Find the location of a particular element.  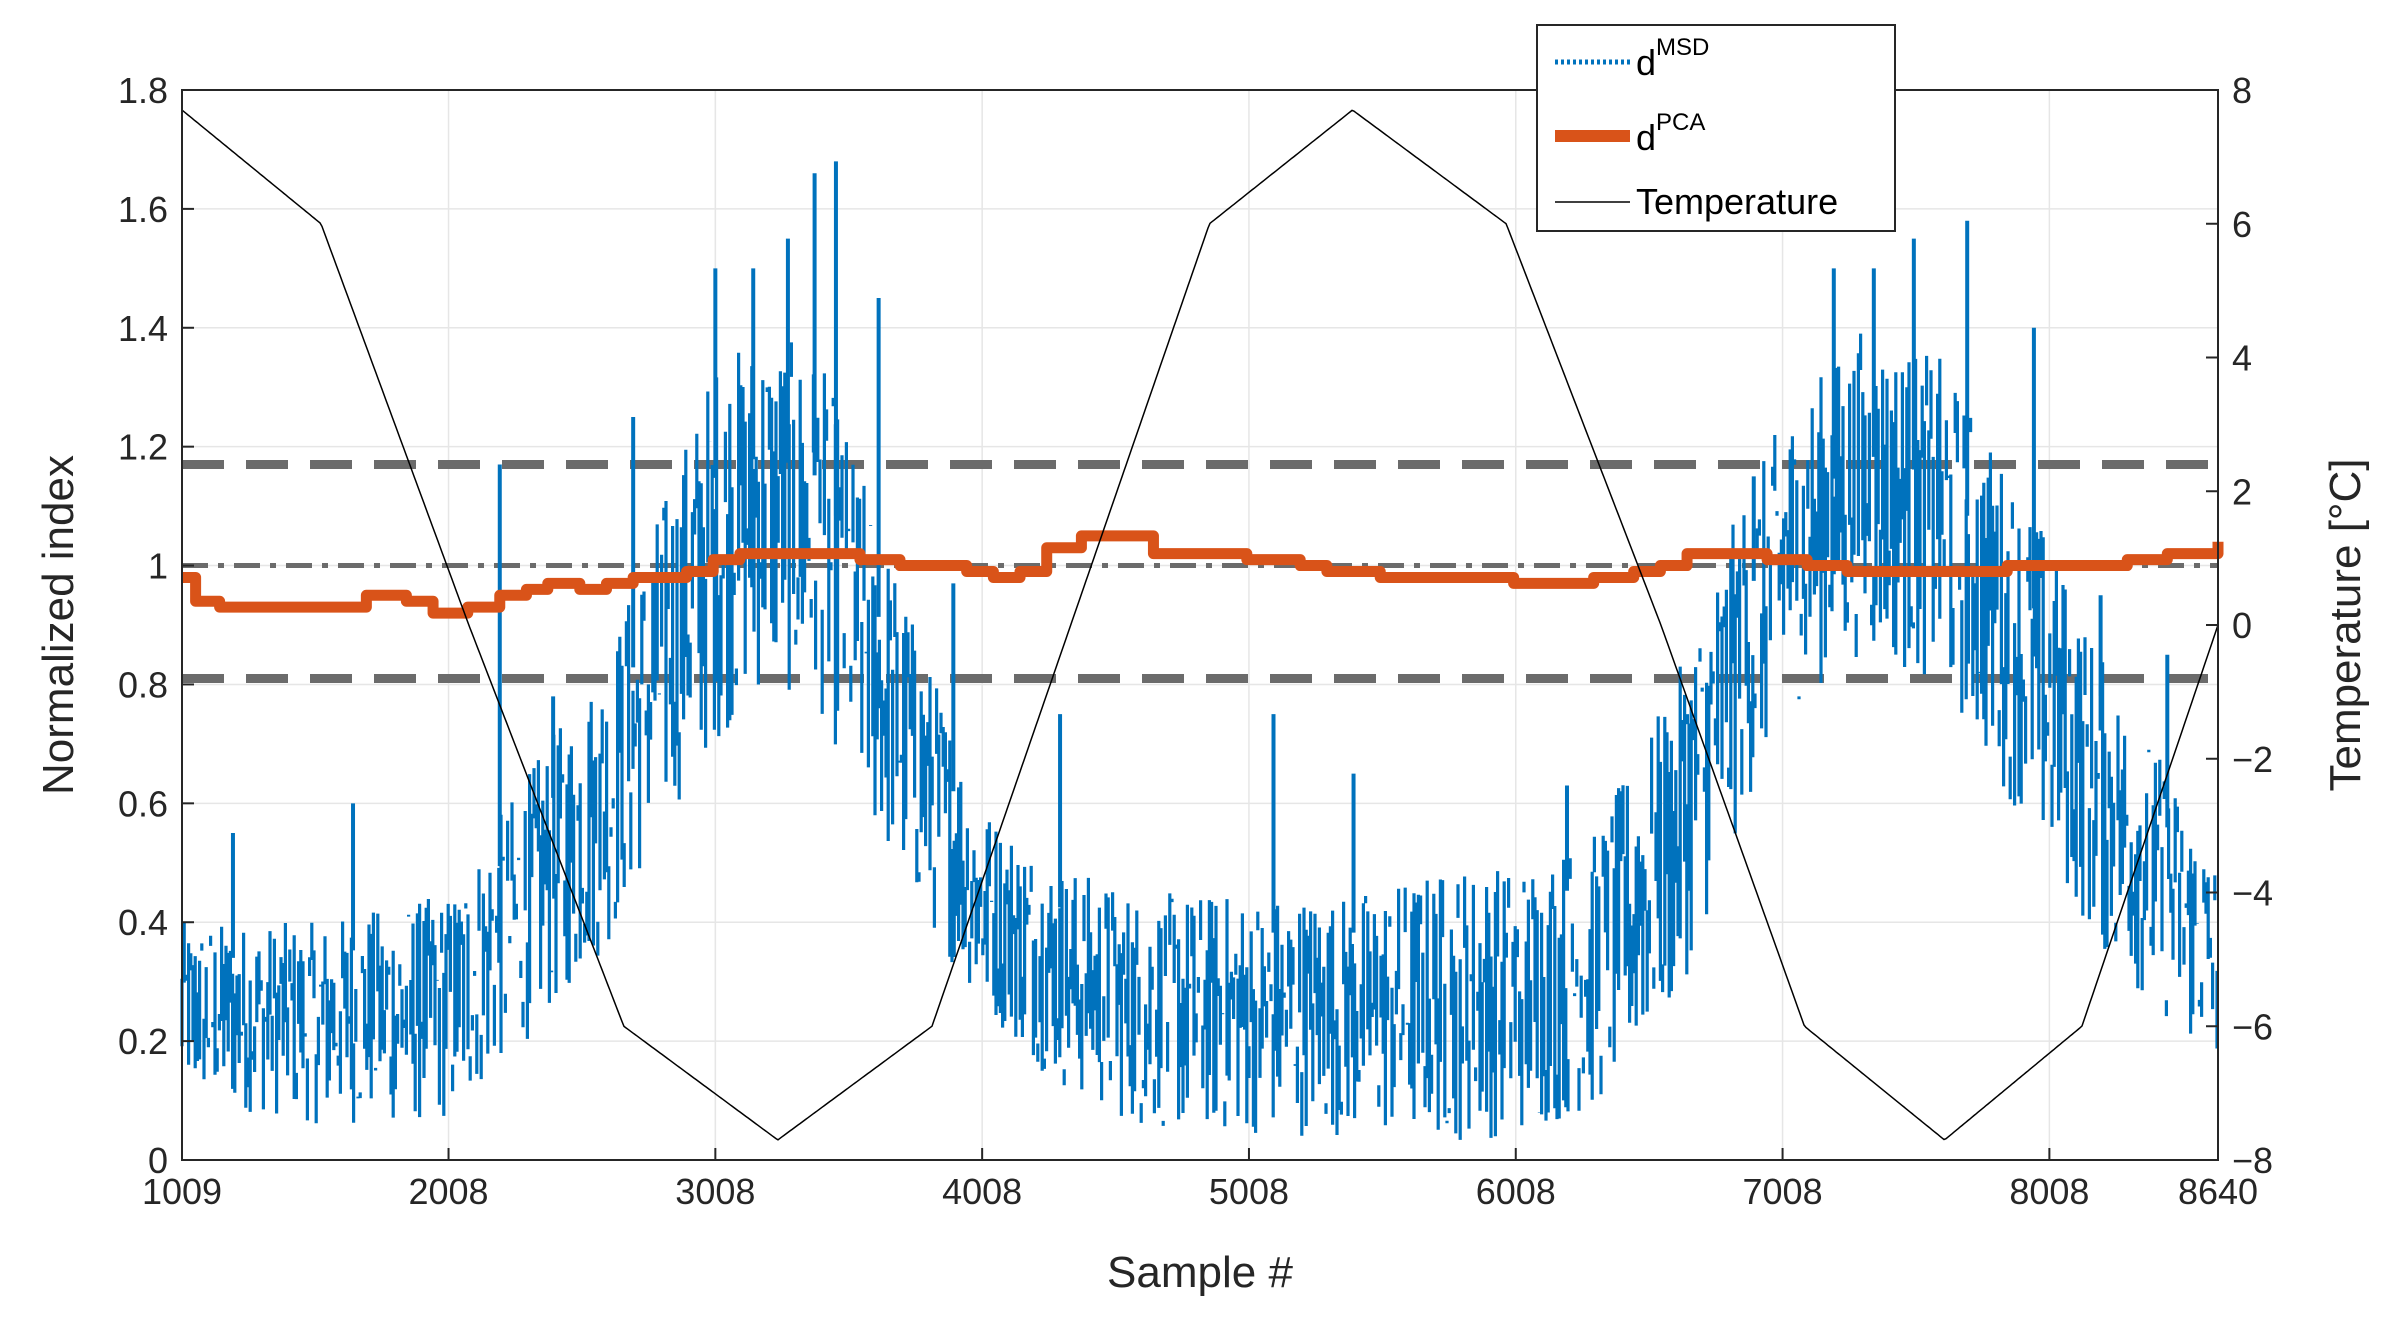

y-right-tick-label-8: 8 is located at coordinates (2242, 90).